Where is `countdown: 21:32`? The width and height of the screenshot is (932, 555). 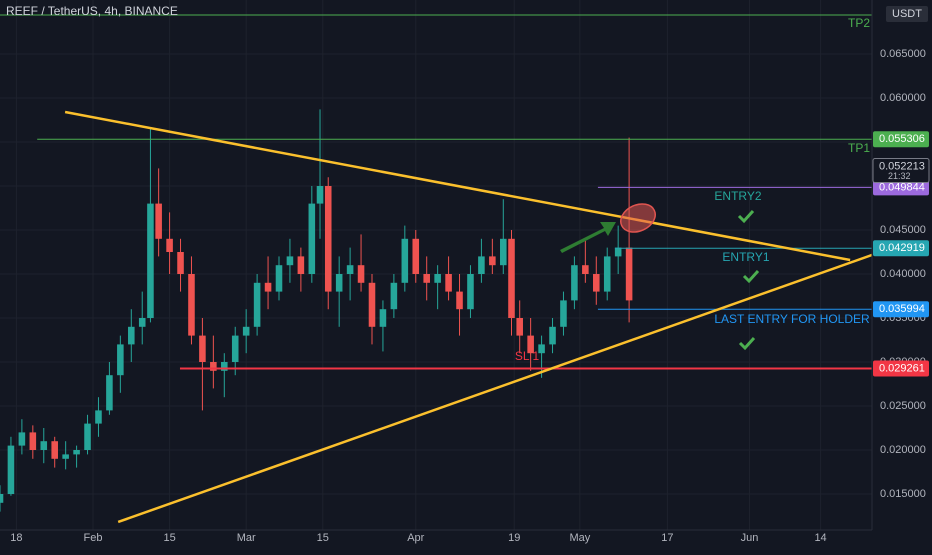
countdown: 21:32 is located at coordinates (899, 176).